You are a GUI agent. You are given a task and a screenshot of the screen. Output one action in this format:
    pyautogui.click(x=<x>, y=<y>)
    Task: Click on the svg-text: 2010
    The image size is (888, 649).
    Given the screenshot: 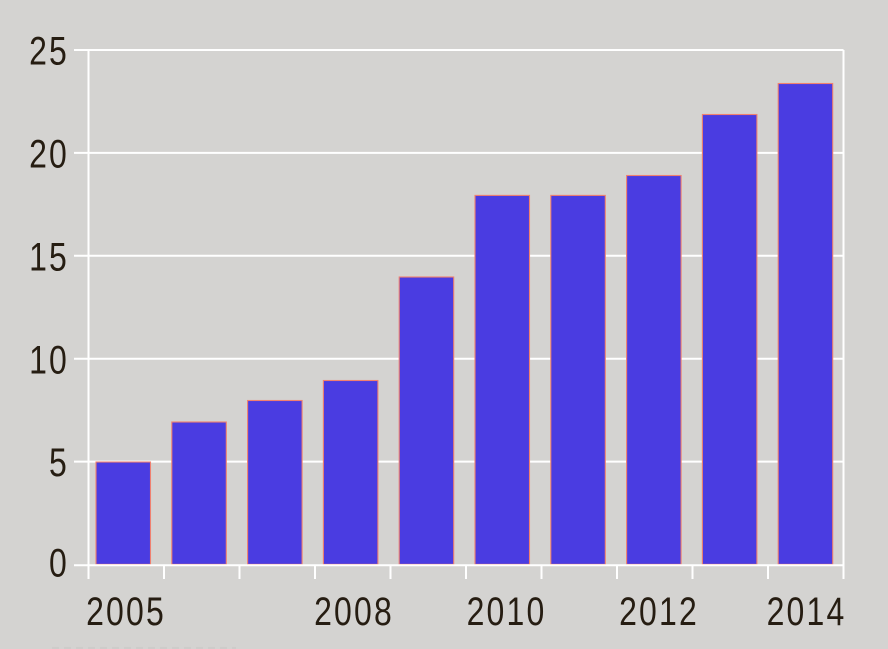 What is the action you would take?
    pyautogui.click(x=507, y=610)
    